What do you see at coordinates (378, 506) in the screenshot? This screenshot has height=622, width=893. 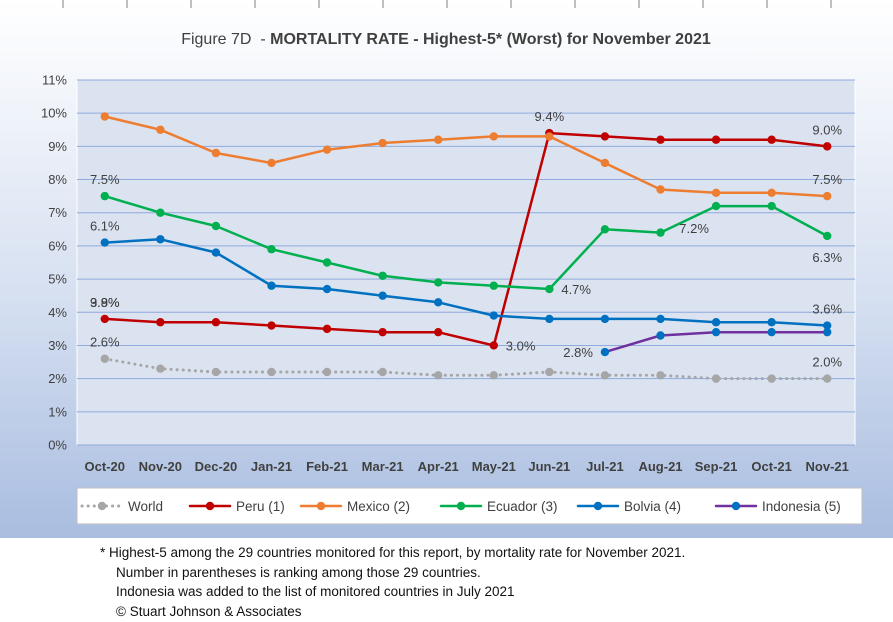 I see `legend-label: Mexico (2)` at bounding box center [378, 506].